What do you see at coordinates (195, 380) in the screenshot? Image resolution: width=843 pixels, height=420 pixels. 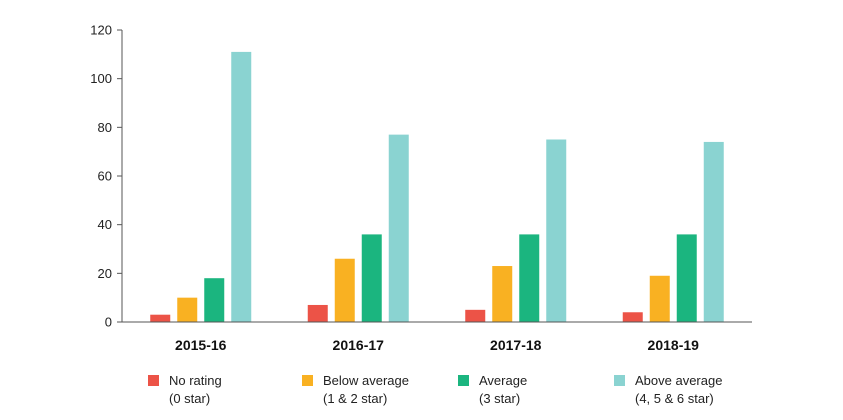 I see `legend-label: No rating` at bounding box center [195, 380].